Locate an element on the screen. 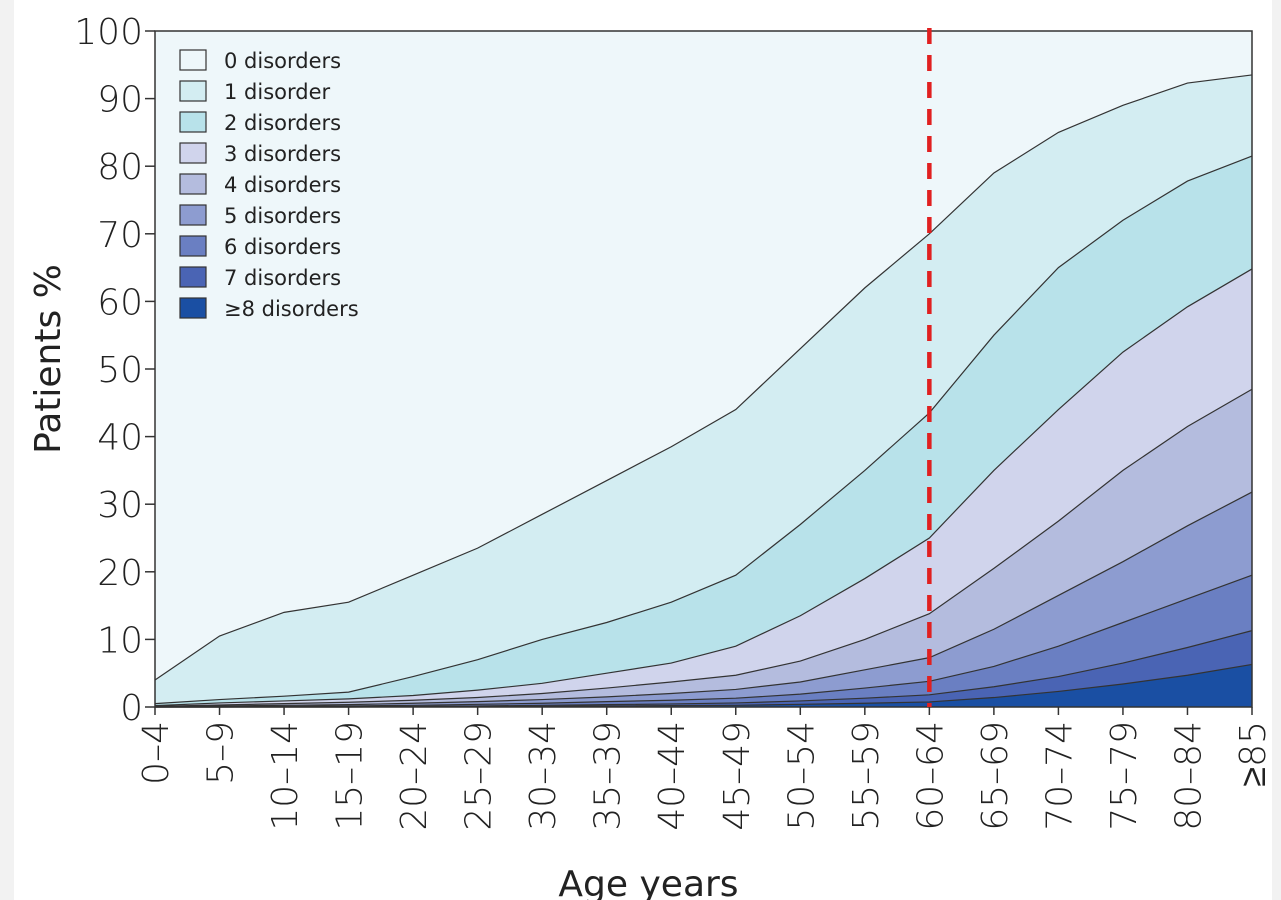  x-tick-label: 15–19 is located at coordinates (350, 776).